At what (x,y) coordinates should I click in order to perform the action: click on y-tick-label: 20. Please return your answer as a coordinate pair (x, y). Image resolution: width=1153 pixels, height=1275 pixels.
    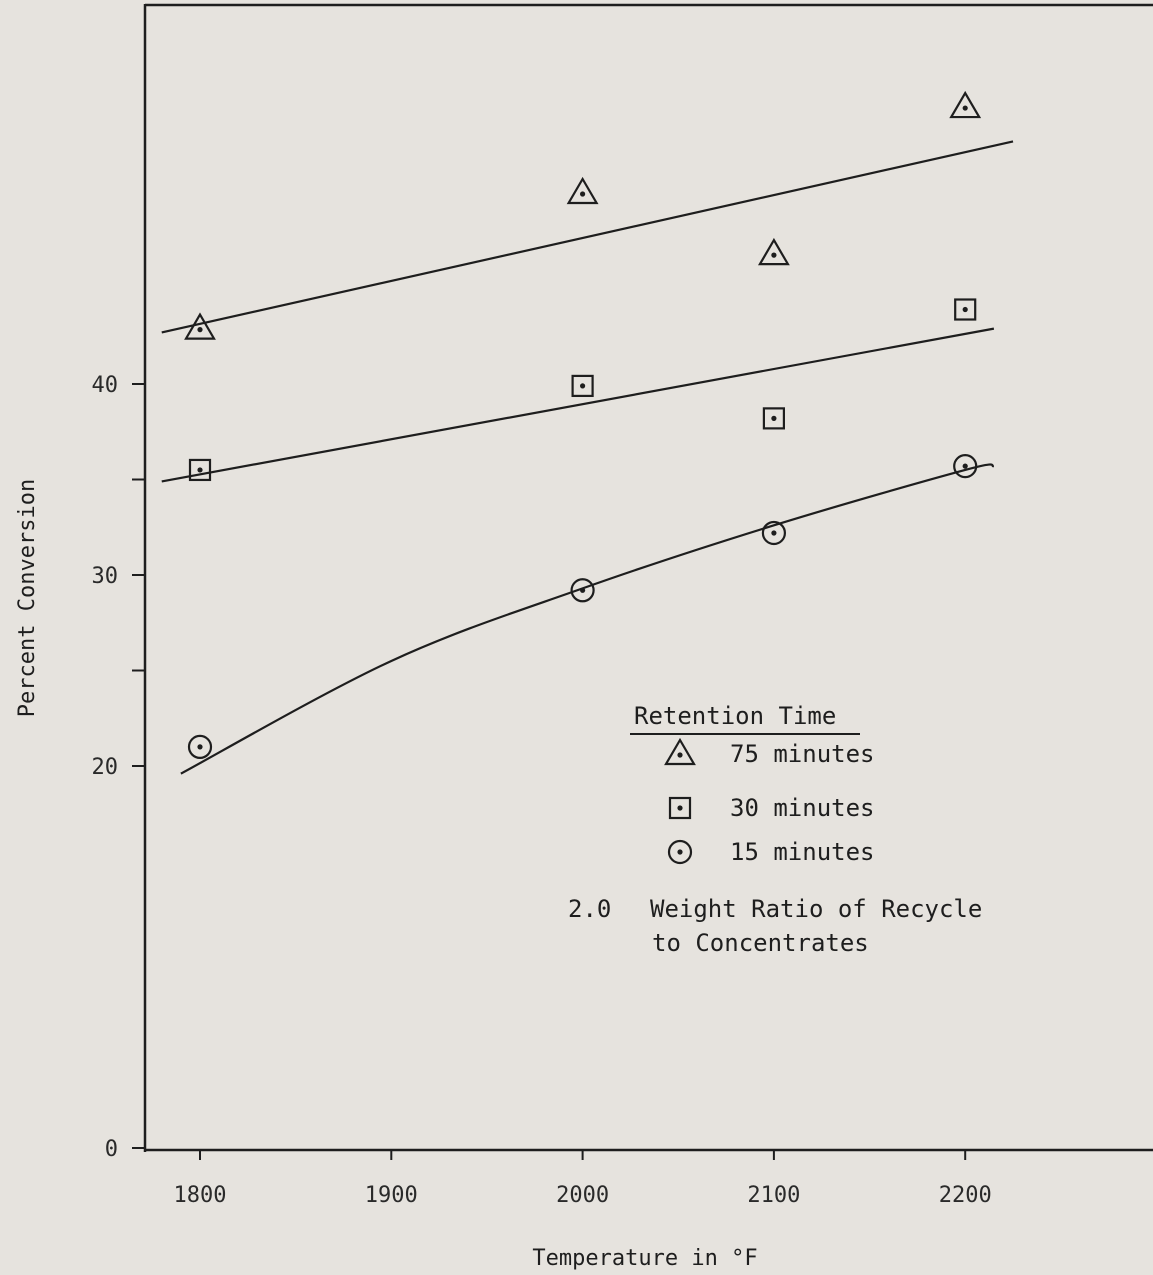
    Looking at the image, I should click on (105, 767).